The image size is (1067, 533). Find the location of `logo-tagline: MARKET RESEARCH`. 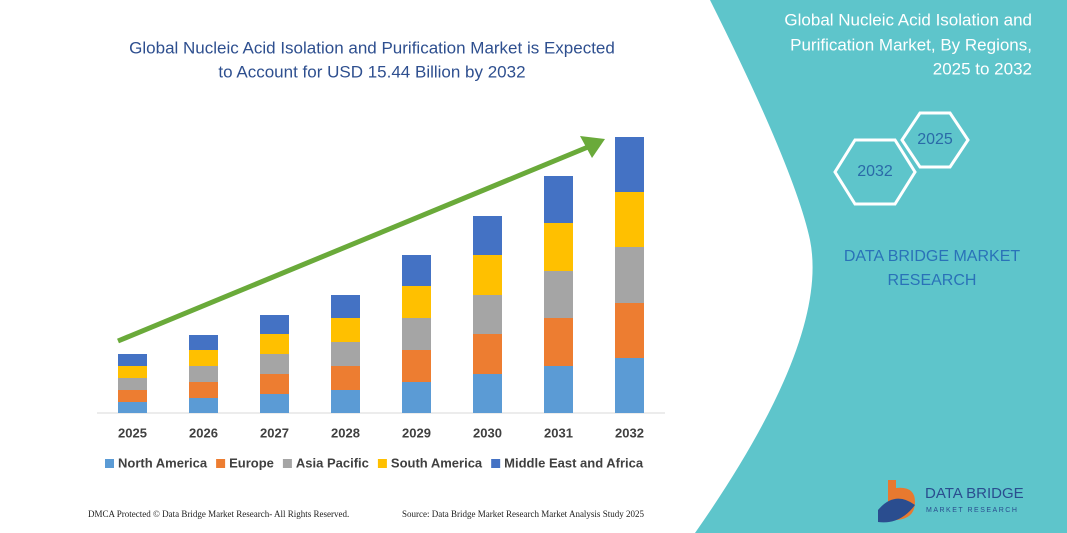

logo-tagline: MARKET RESEARCH is located at coordinates (972, 510).